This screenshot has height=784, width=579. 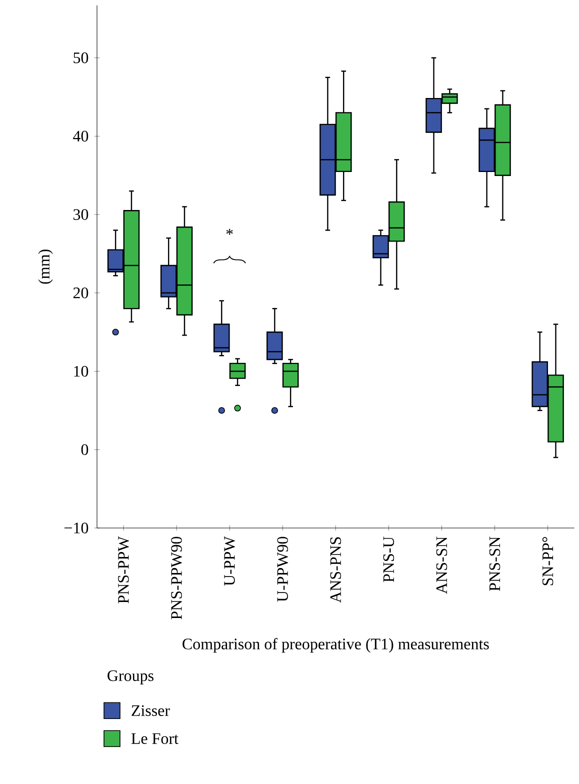 What do you see at coordinates (85, 450) in the screenshot?
I see `y-tick-label: 0` at bounding box center [85, 450].